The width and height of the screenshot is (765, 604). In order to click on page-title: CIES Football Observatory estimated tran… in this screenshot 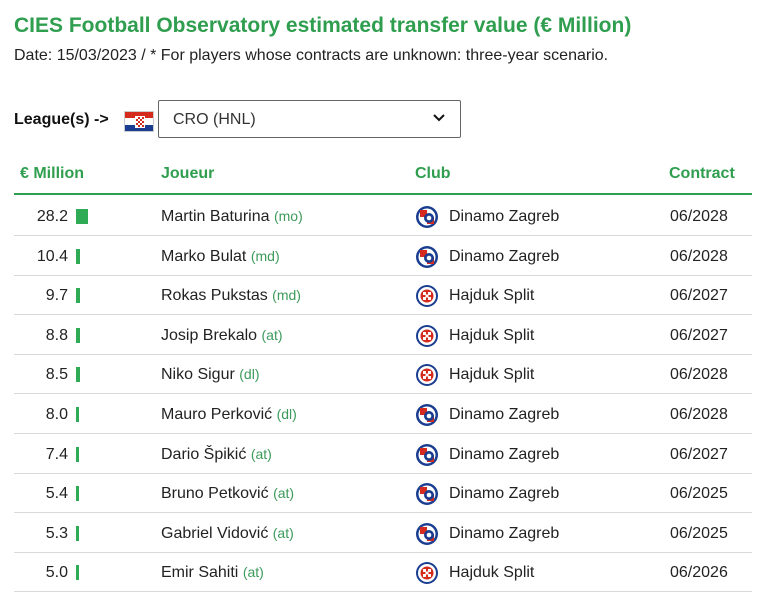, I will do `click(323, 25)`.